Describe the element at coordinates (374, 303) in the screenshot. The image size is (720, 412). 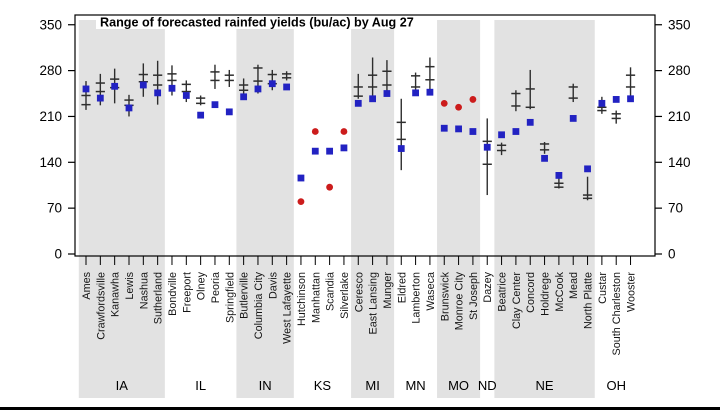
I see `location-label: East Lansing` at that location.